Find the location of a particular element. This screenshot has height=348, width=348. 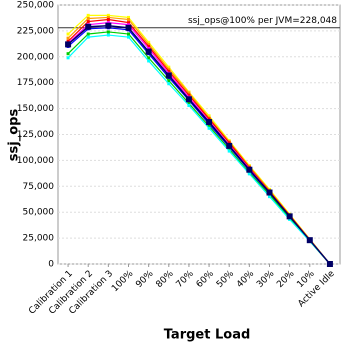

x-tick-label: 70% is located at coordinates (186, 280).